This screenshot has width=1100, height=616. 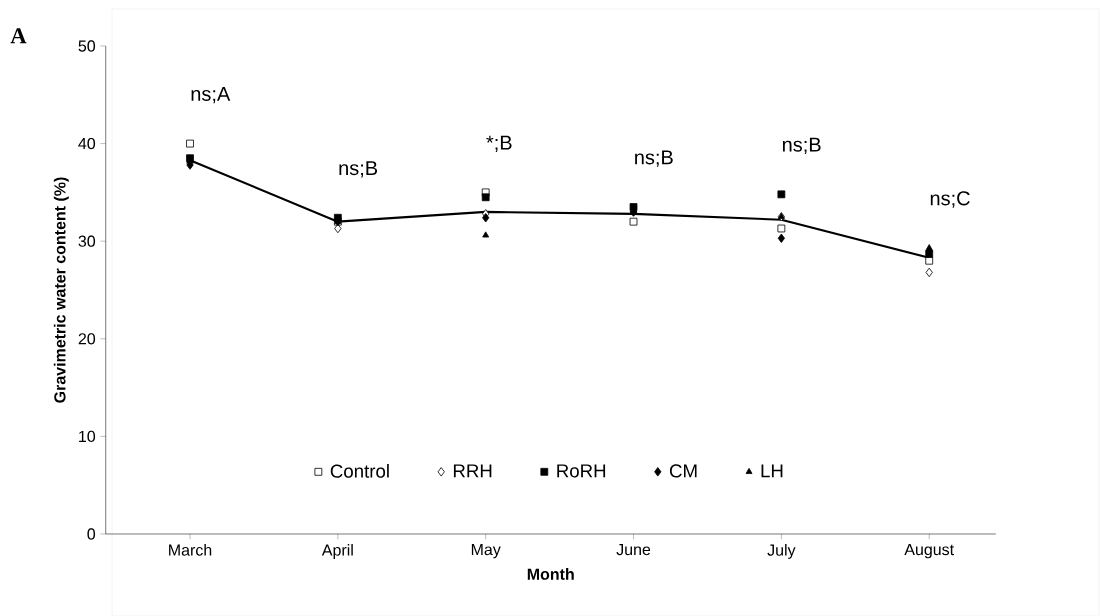 What do you see at coordinates (18, 36) in the screenshot?
I see `text: A` at bounding box center [18, 36].